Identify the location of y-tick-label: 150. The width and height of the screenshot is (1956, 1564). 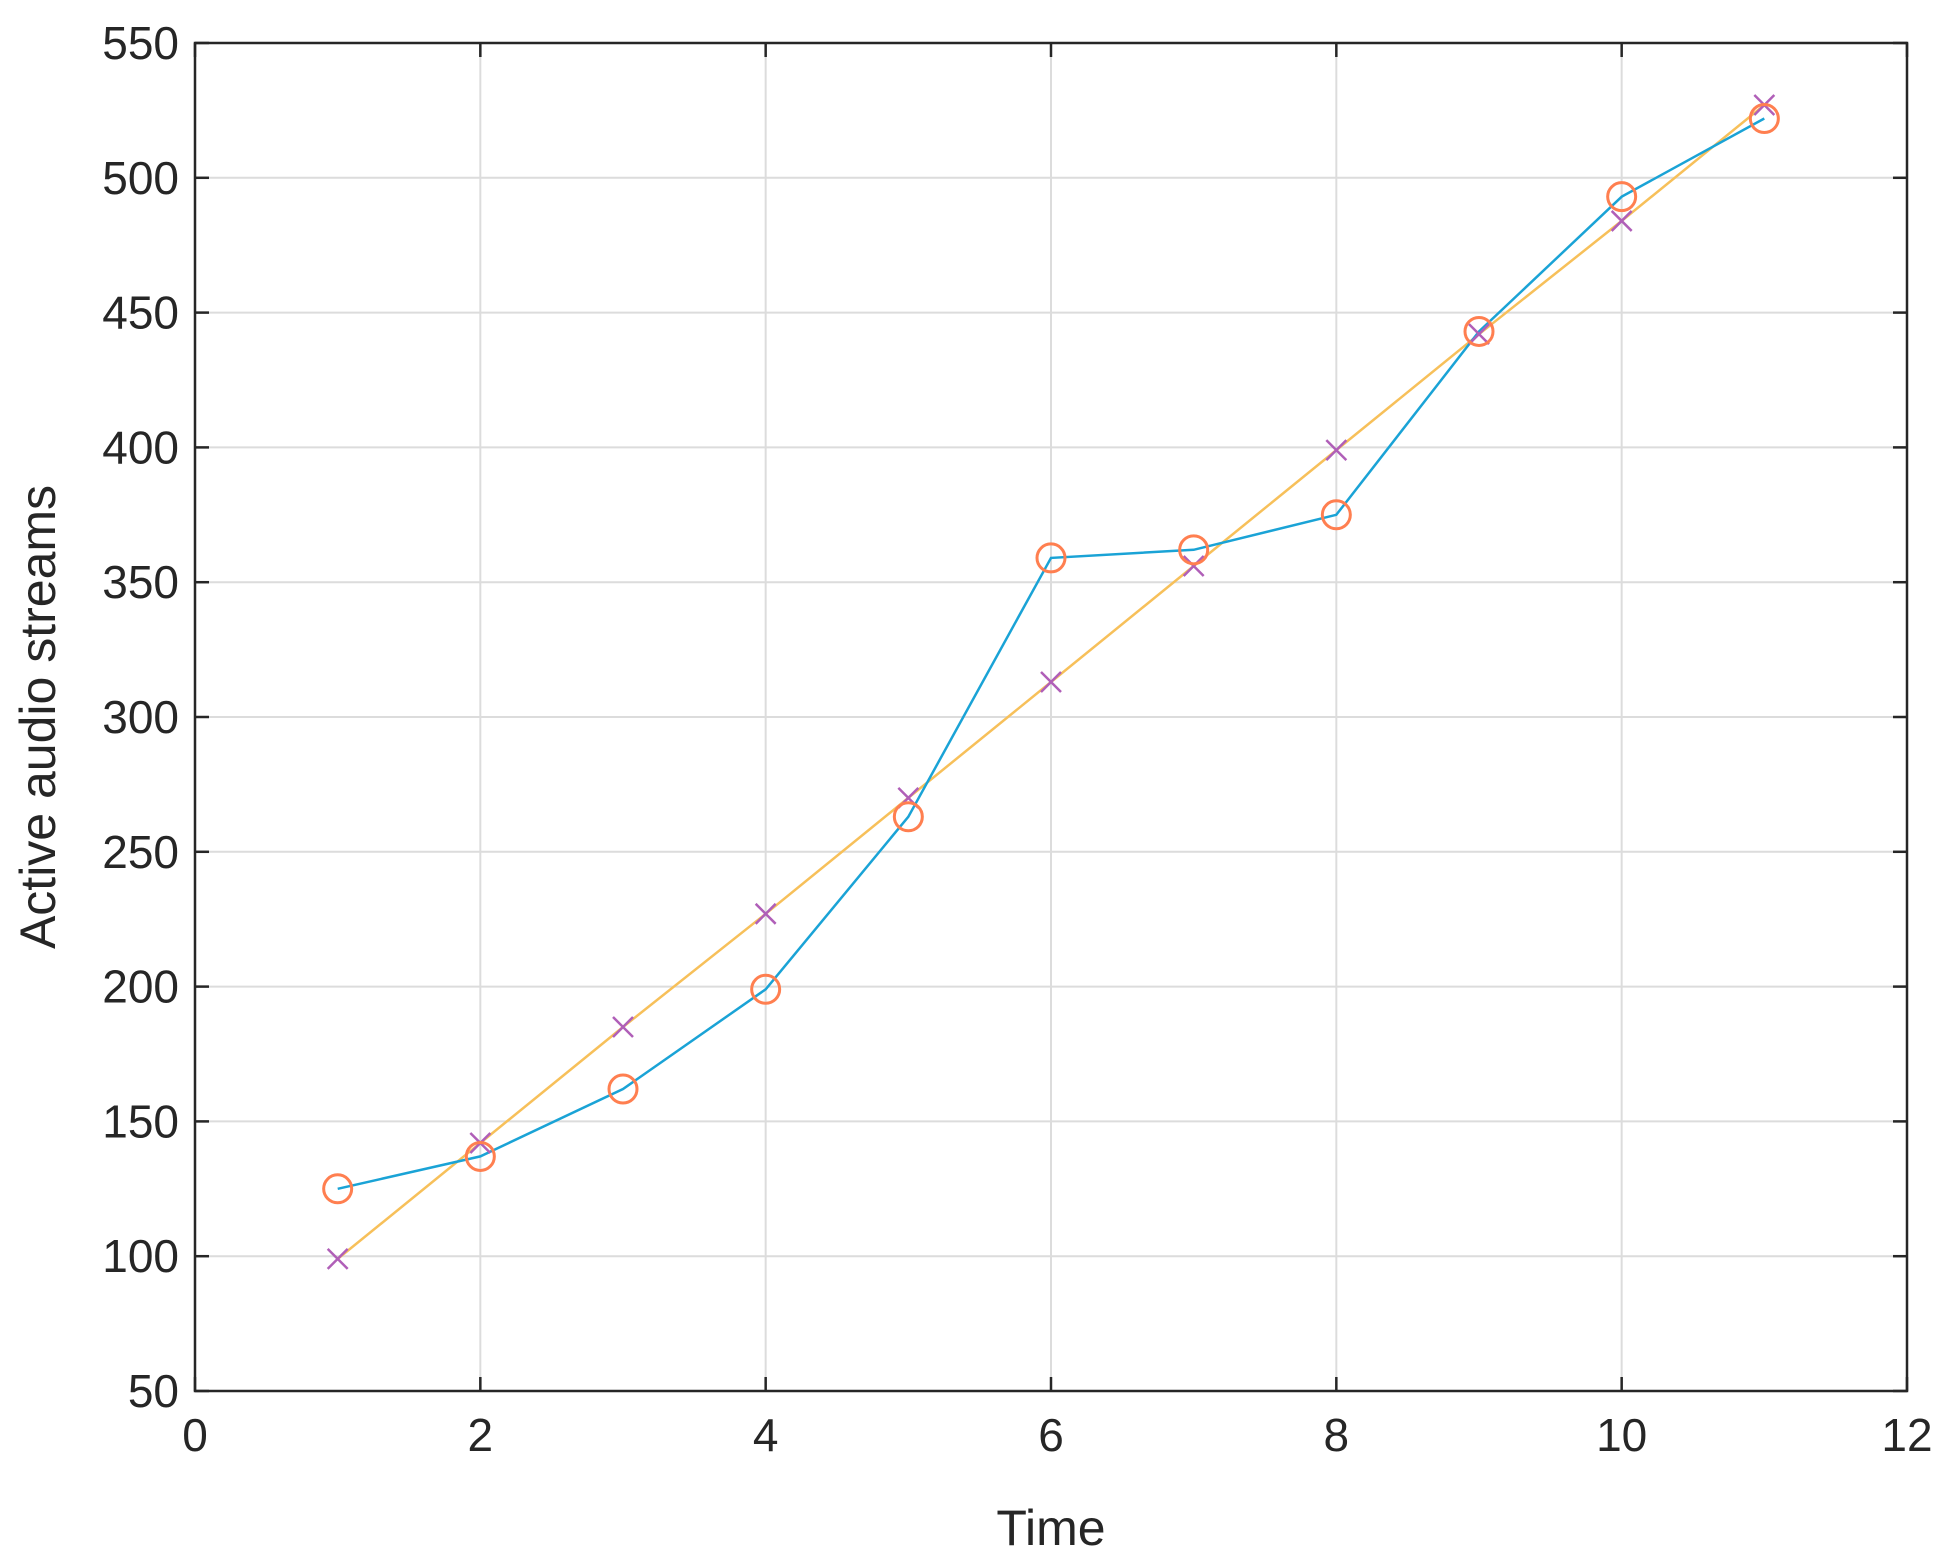
(140, 1121).